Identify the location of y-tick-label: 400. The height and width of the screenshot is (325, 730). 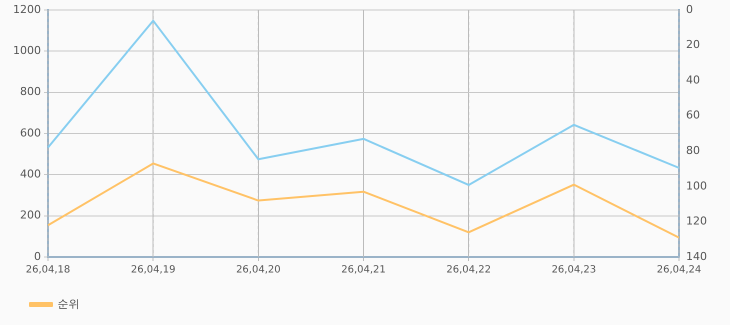
(30, 174).